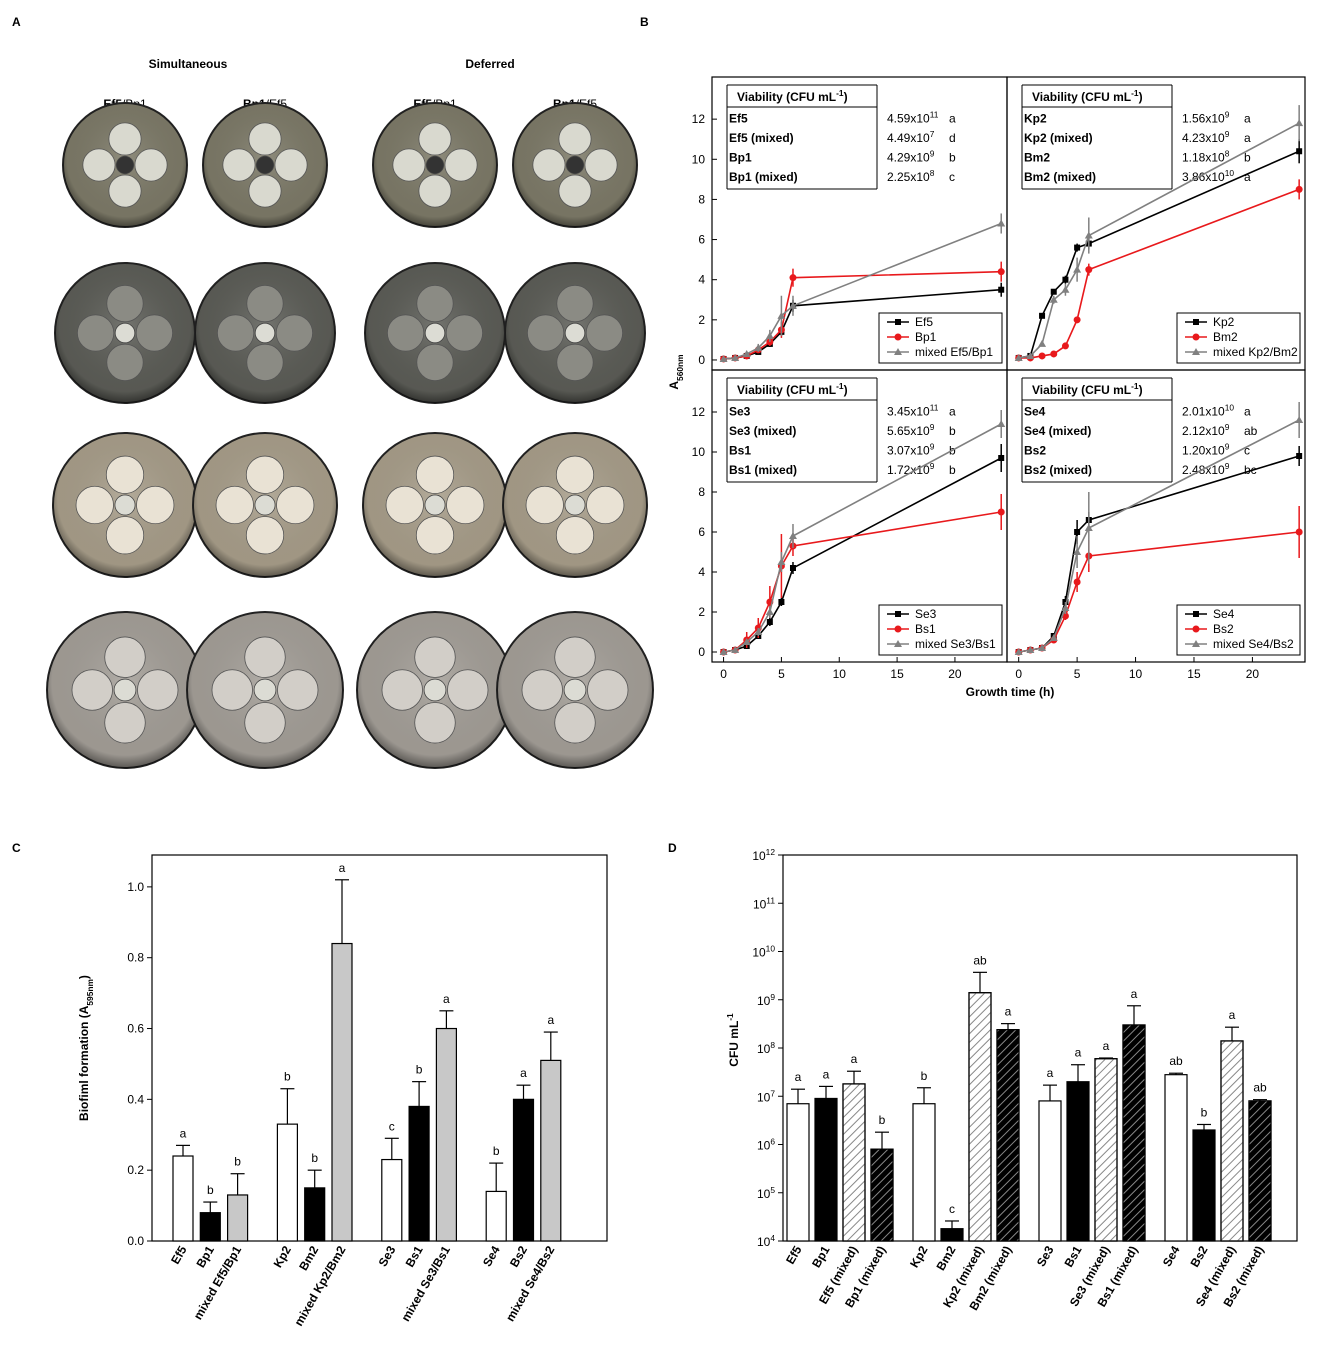 The width and height of the screenshot is (1325, 1372). What do you see at coordinates (1224, 322) in the screenshot?
I see `legend-label: Kp2` at bounding box center [1224, 322].